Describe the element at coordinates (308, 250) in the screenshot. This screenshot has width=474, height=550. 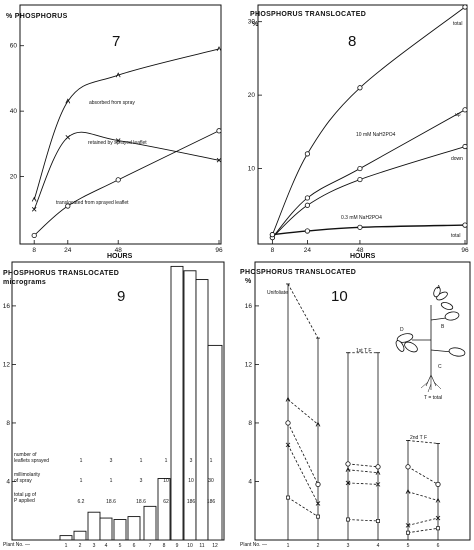
I see `panel8-xtick-label-1: 24` at that location.